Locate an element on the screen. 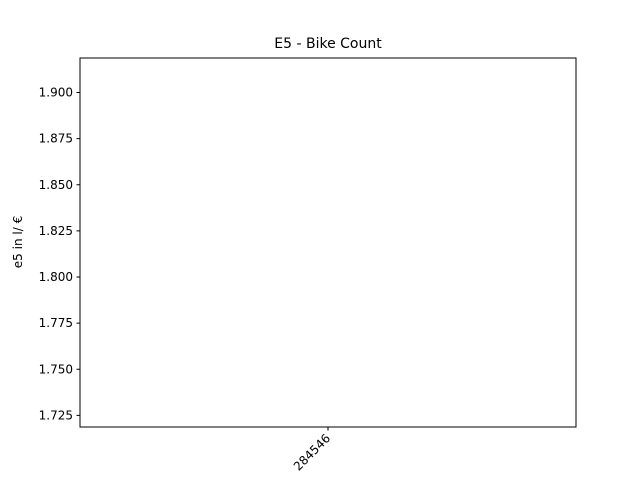  chart-title: E5 - Bike Count is located at coordinates (328, 44).